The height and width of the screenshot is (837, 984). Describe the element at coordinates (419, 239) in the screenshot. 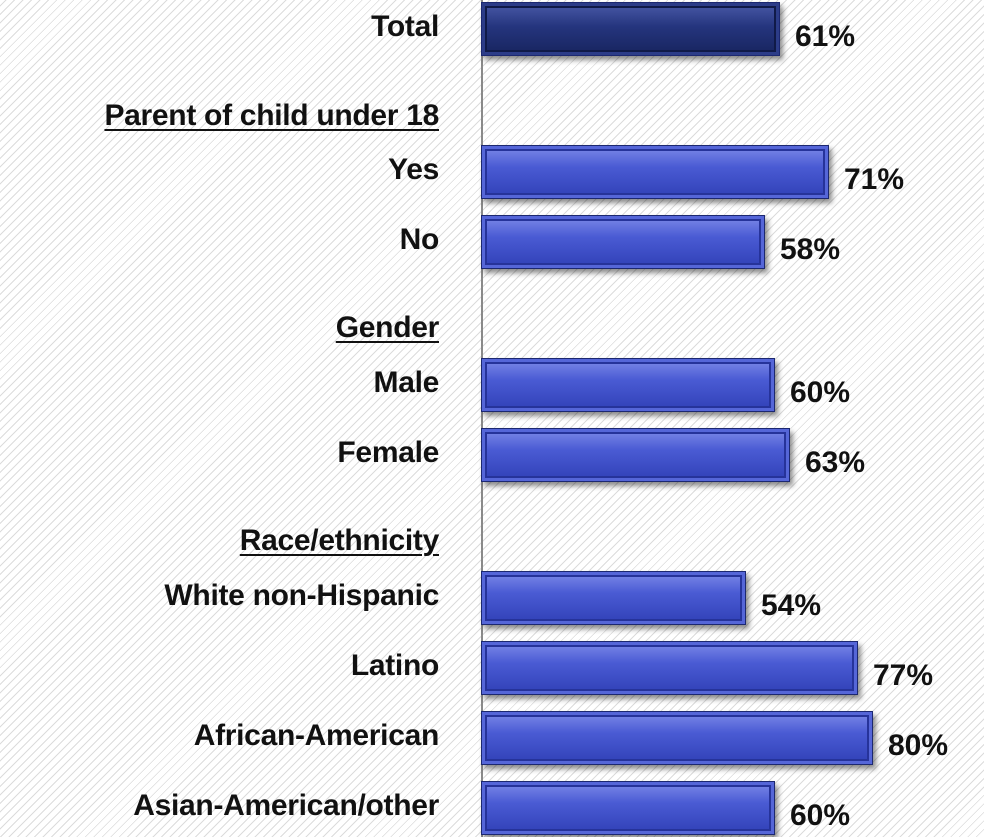

I see `category-label: No` at that location.